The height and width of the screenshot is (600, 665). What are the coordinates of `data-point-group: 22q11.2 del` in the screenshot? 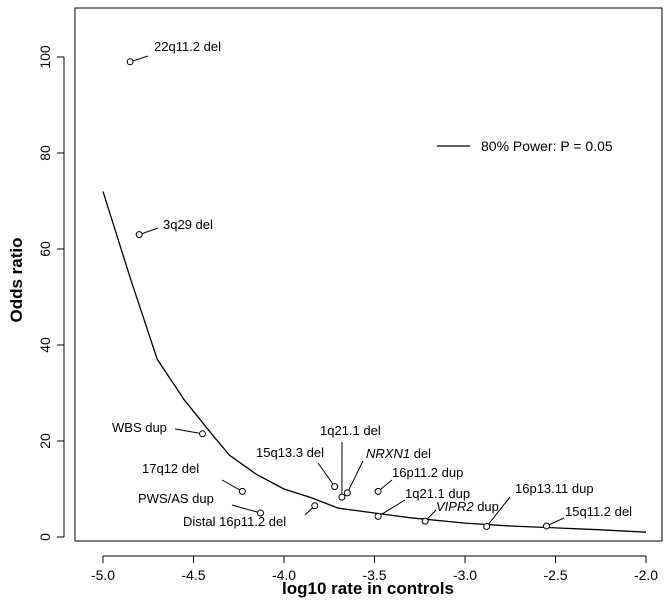 It's located at (173, 52).